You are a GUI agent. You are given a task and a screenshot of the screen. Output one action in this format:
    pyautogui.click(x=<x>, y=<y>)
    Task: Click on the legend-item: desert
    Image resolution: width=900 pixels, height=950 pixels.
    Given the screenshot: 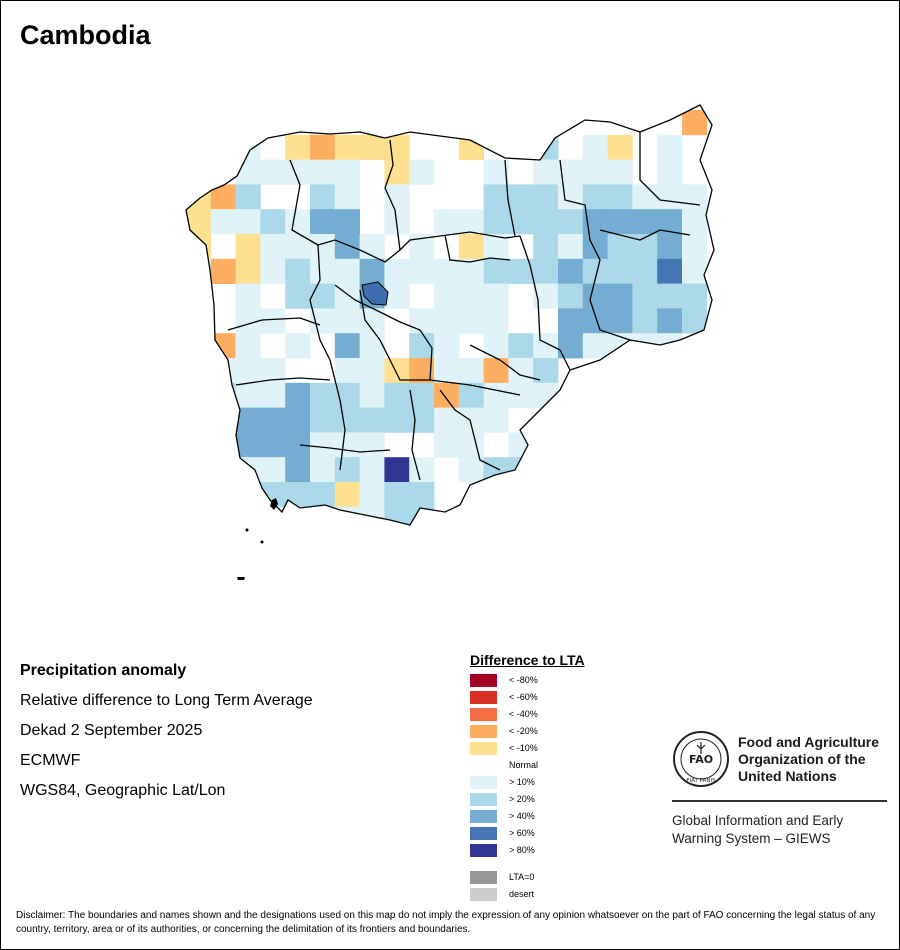 What is the action you would take?
    pyautogui.click(x=527, y=894)
    